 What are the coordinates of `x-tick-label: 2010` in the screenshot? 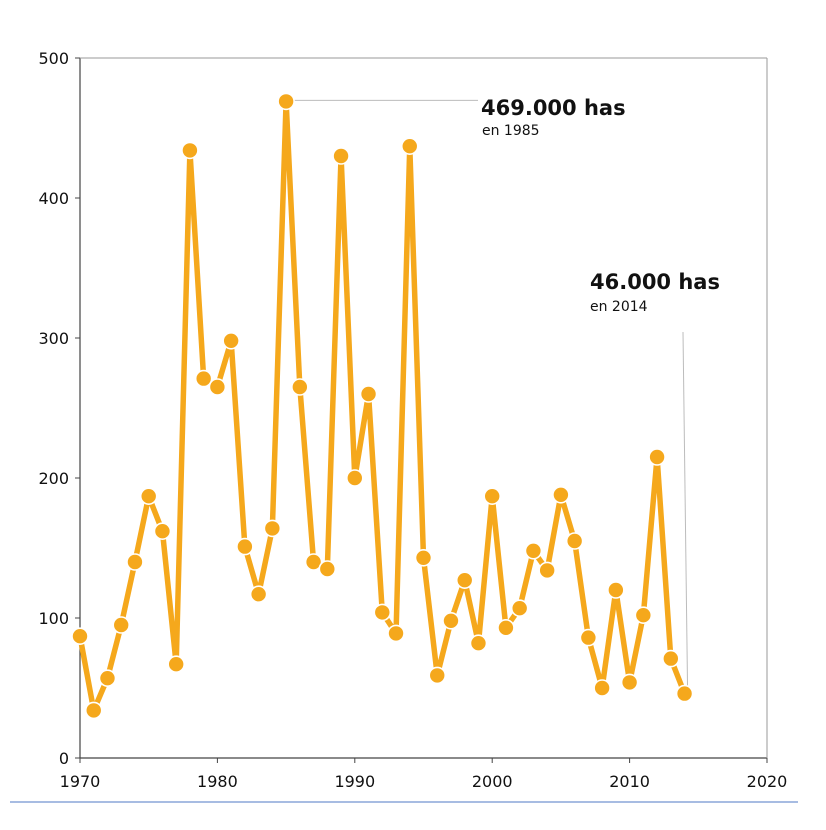 It's located at (629, 781).